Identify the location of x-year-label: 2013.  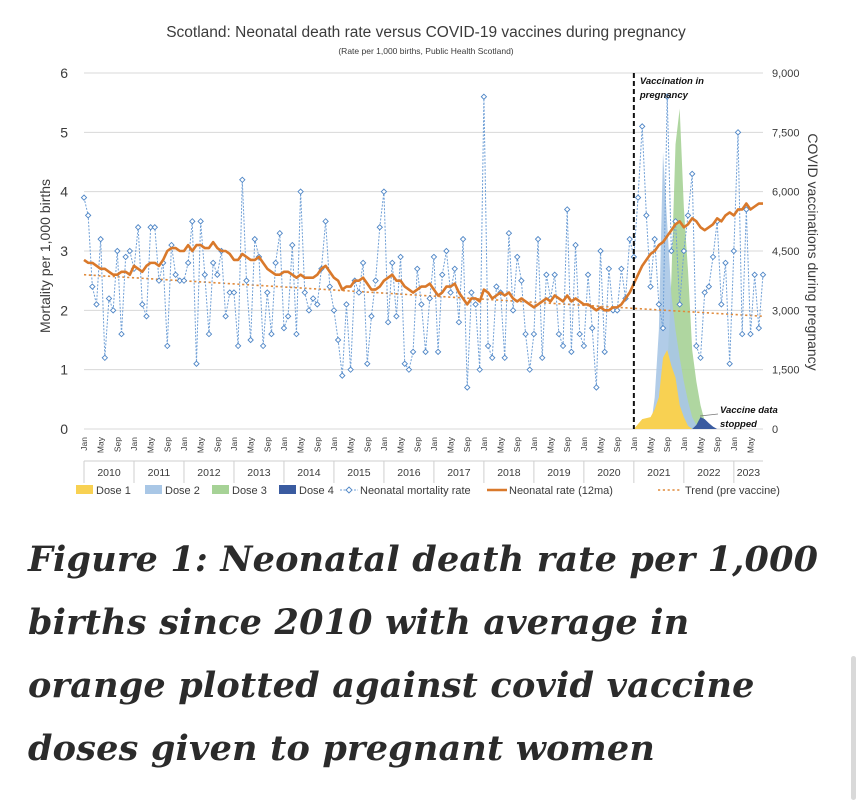
(259, 473).